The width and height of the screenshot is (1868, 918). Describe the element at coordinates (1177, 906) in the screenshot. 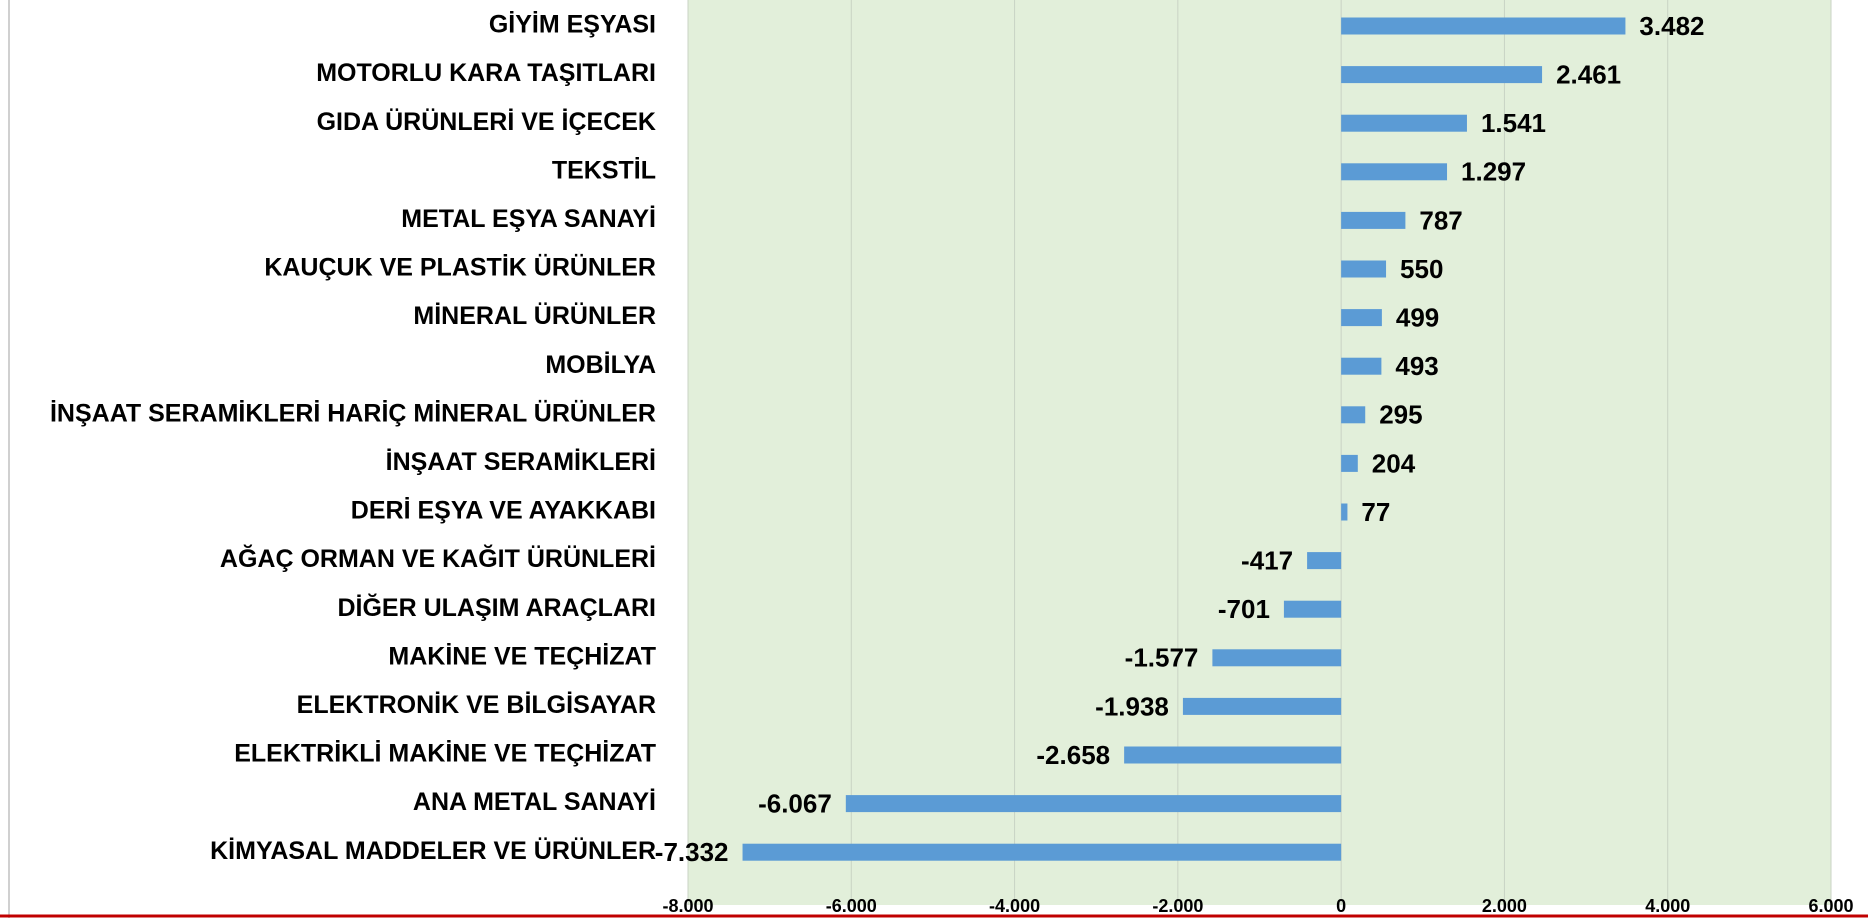

I see `x-tick-label: -2.000` at that location.